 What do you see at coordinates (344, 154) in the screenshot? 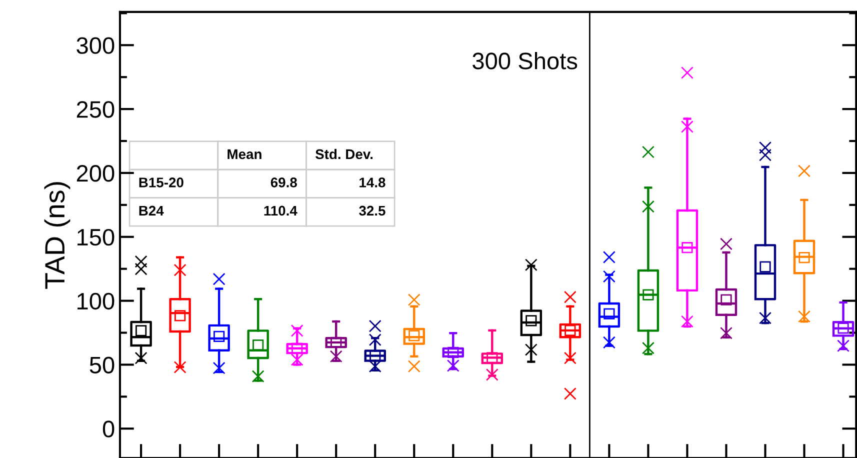
I see `annotation: Std. Dev.` at bounding box center [344, 154].